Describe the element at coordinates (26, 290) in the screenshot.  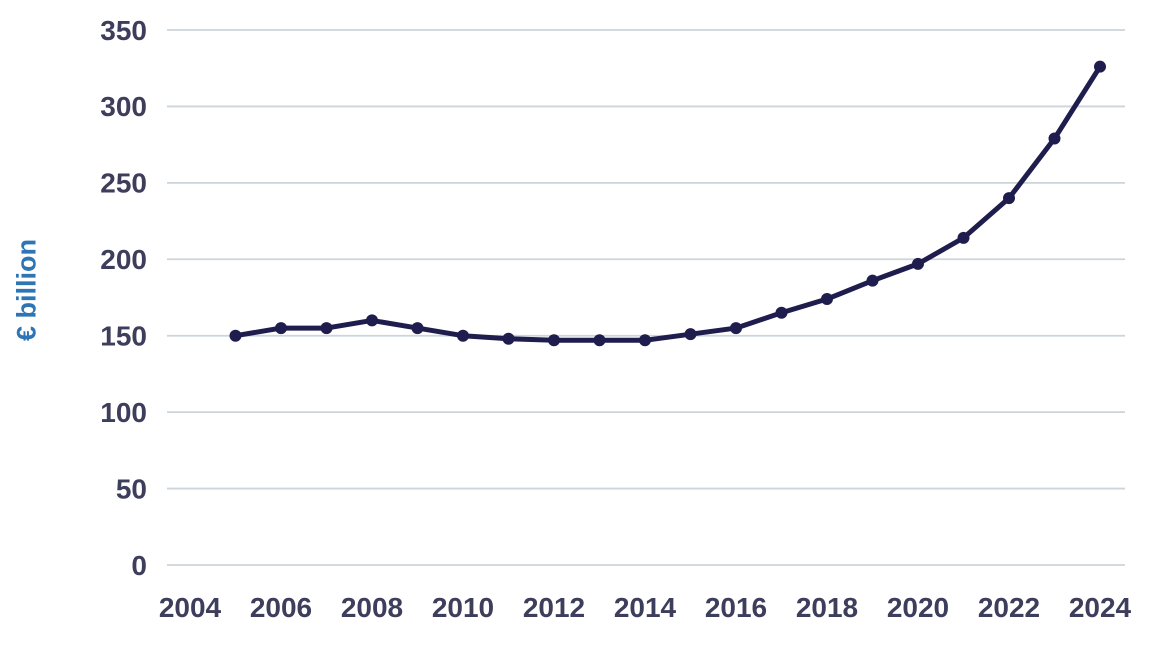
I see `y-axis-title: € billion` at that location.